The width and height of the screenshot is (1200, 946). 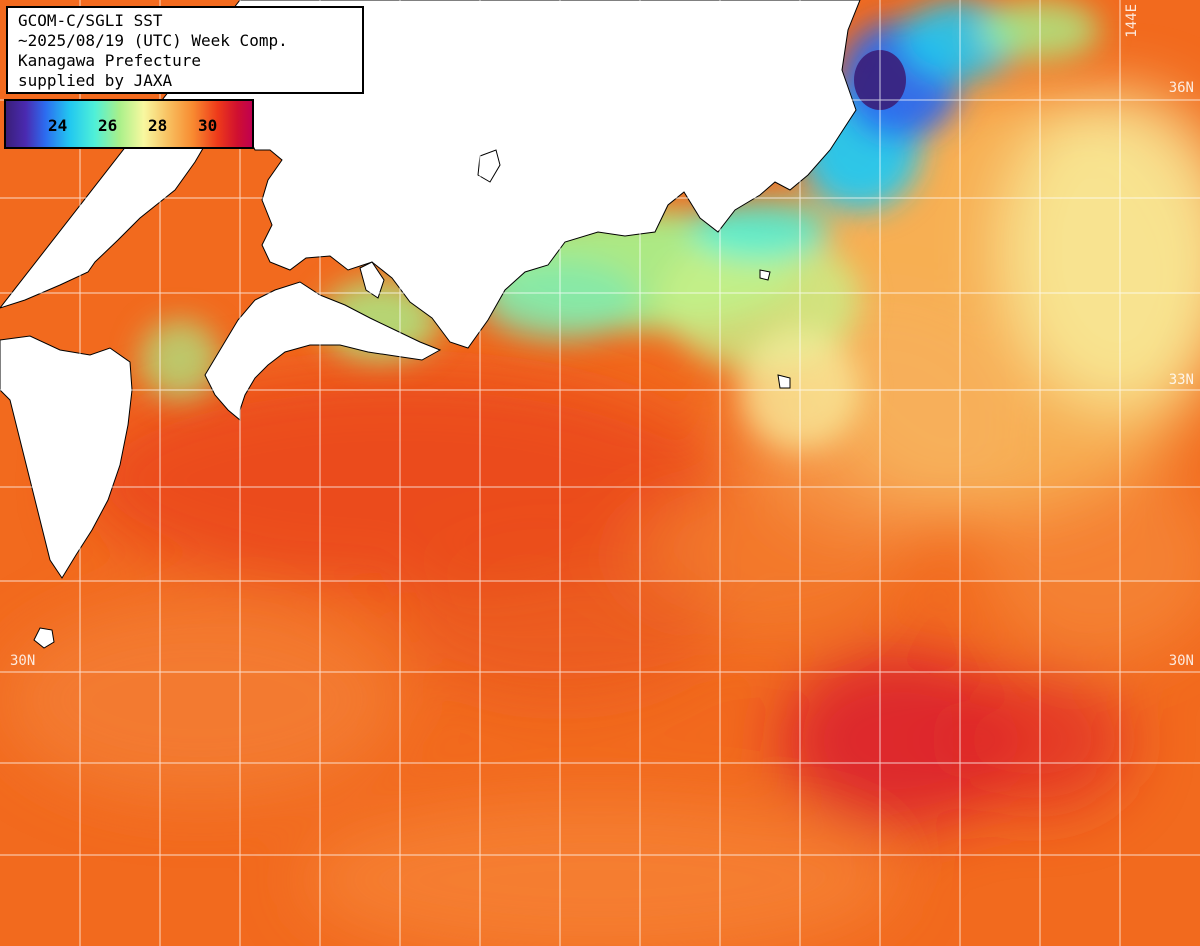 What do you see at coordinates (23, 661) in the screenshot?
I see `lat-label-30n-left: 30N` at bounding box center [23, 661].